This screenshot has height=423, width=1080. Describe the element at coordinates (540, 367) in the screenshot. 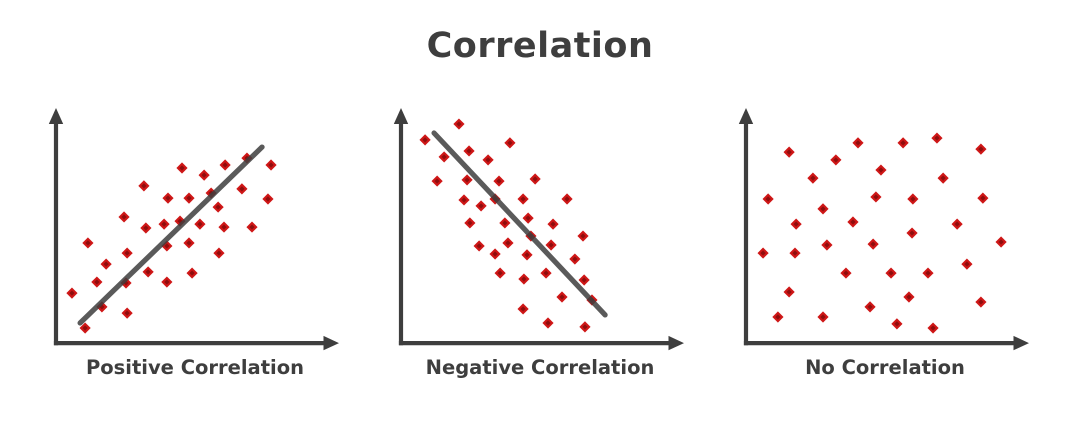

I see `chart-caption-negative: Negative Correlation` at that location.